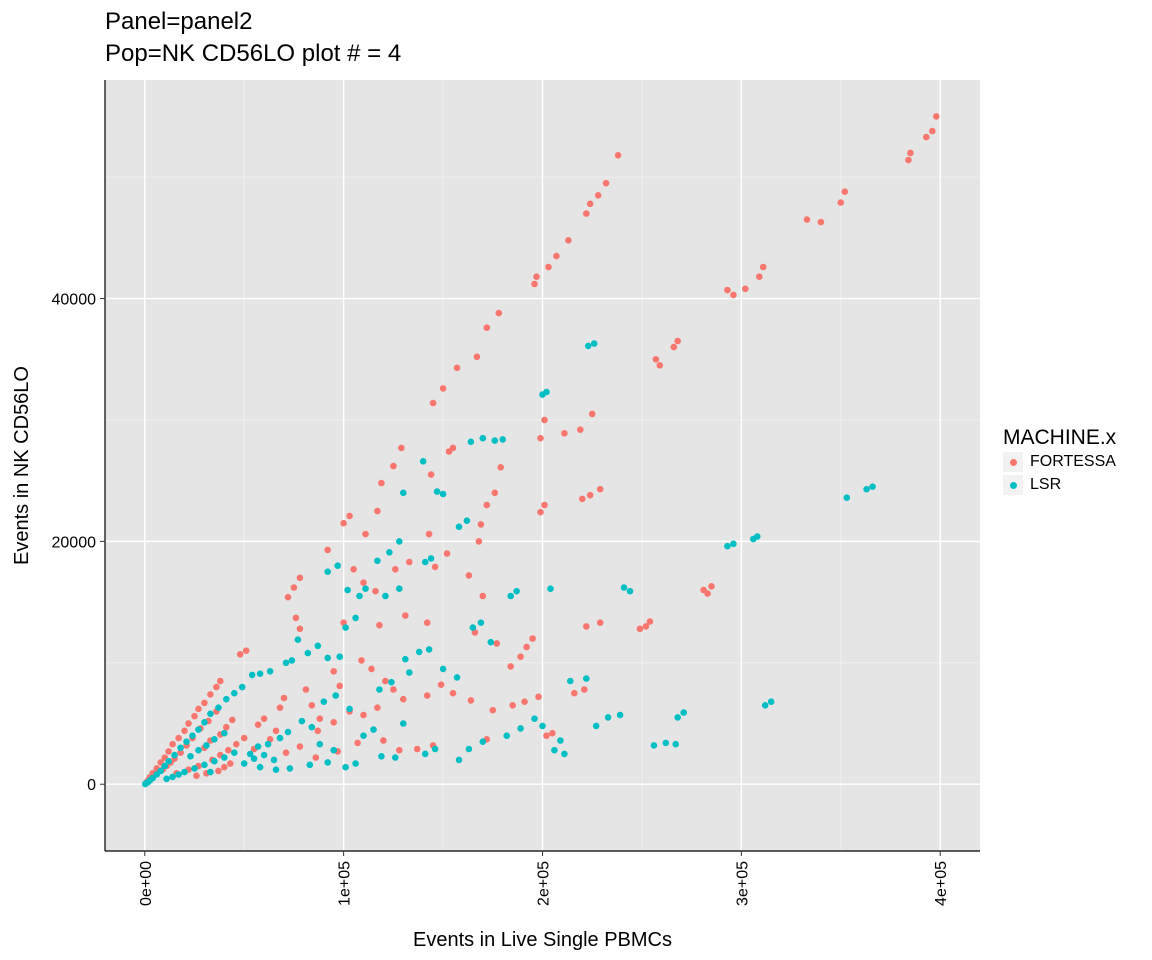 The width and height of the screenshot is (1152, 960). Describe the element at coordinates (742, 883) in the screenshot. I see `x-tick-label: 3e+05` at that location.